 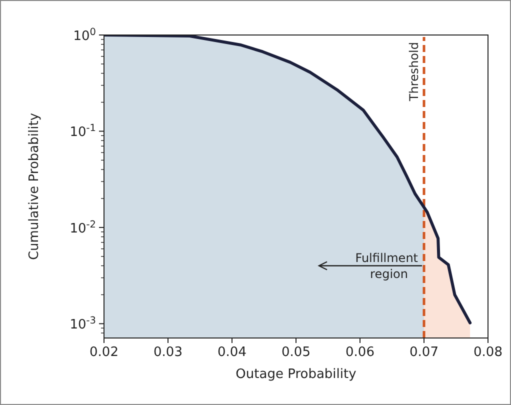 What do you see at coordinates (34, 186) in the screenshot?
I see `y-axis-title: Cumulative Probability` at bounding box center [34, 186].